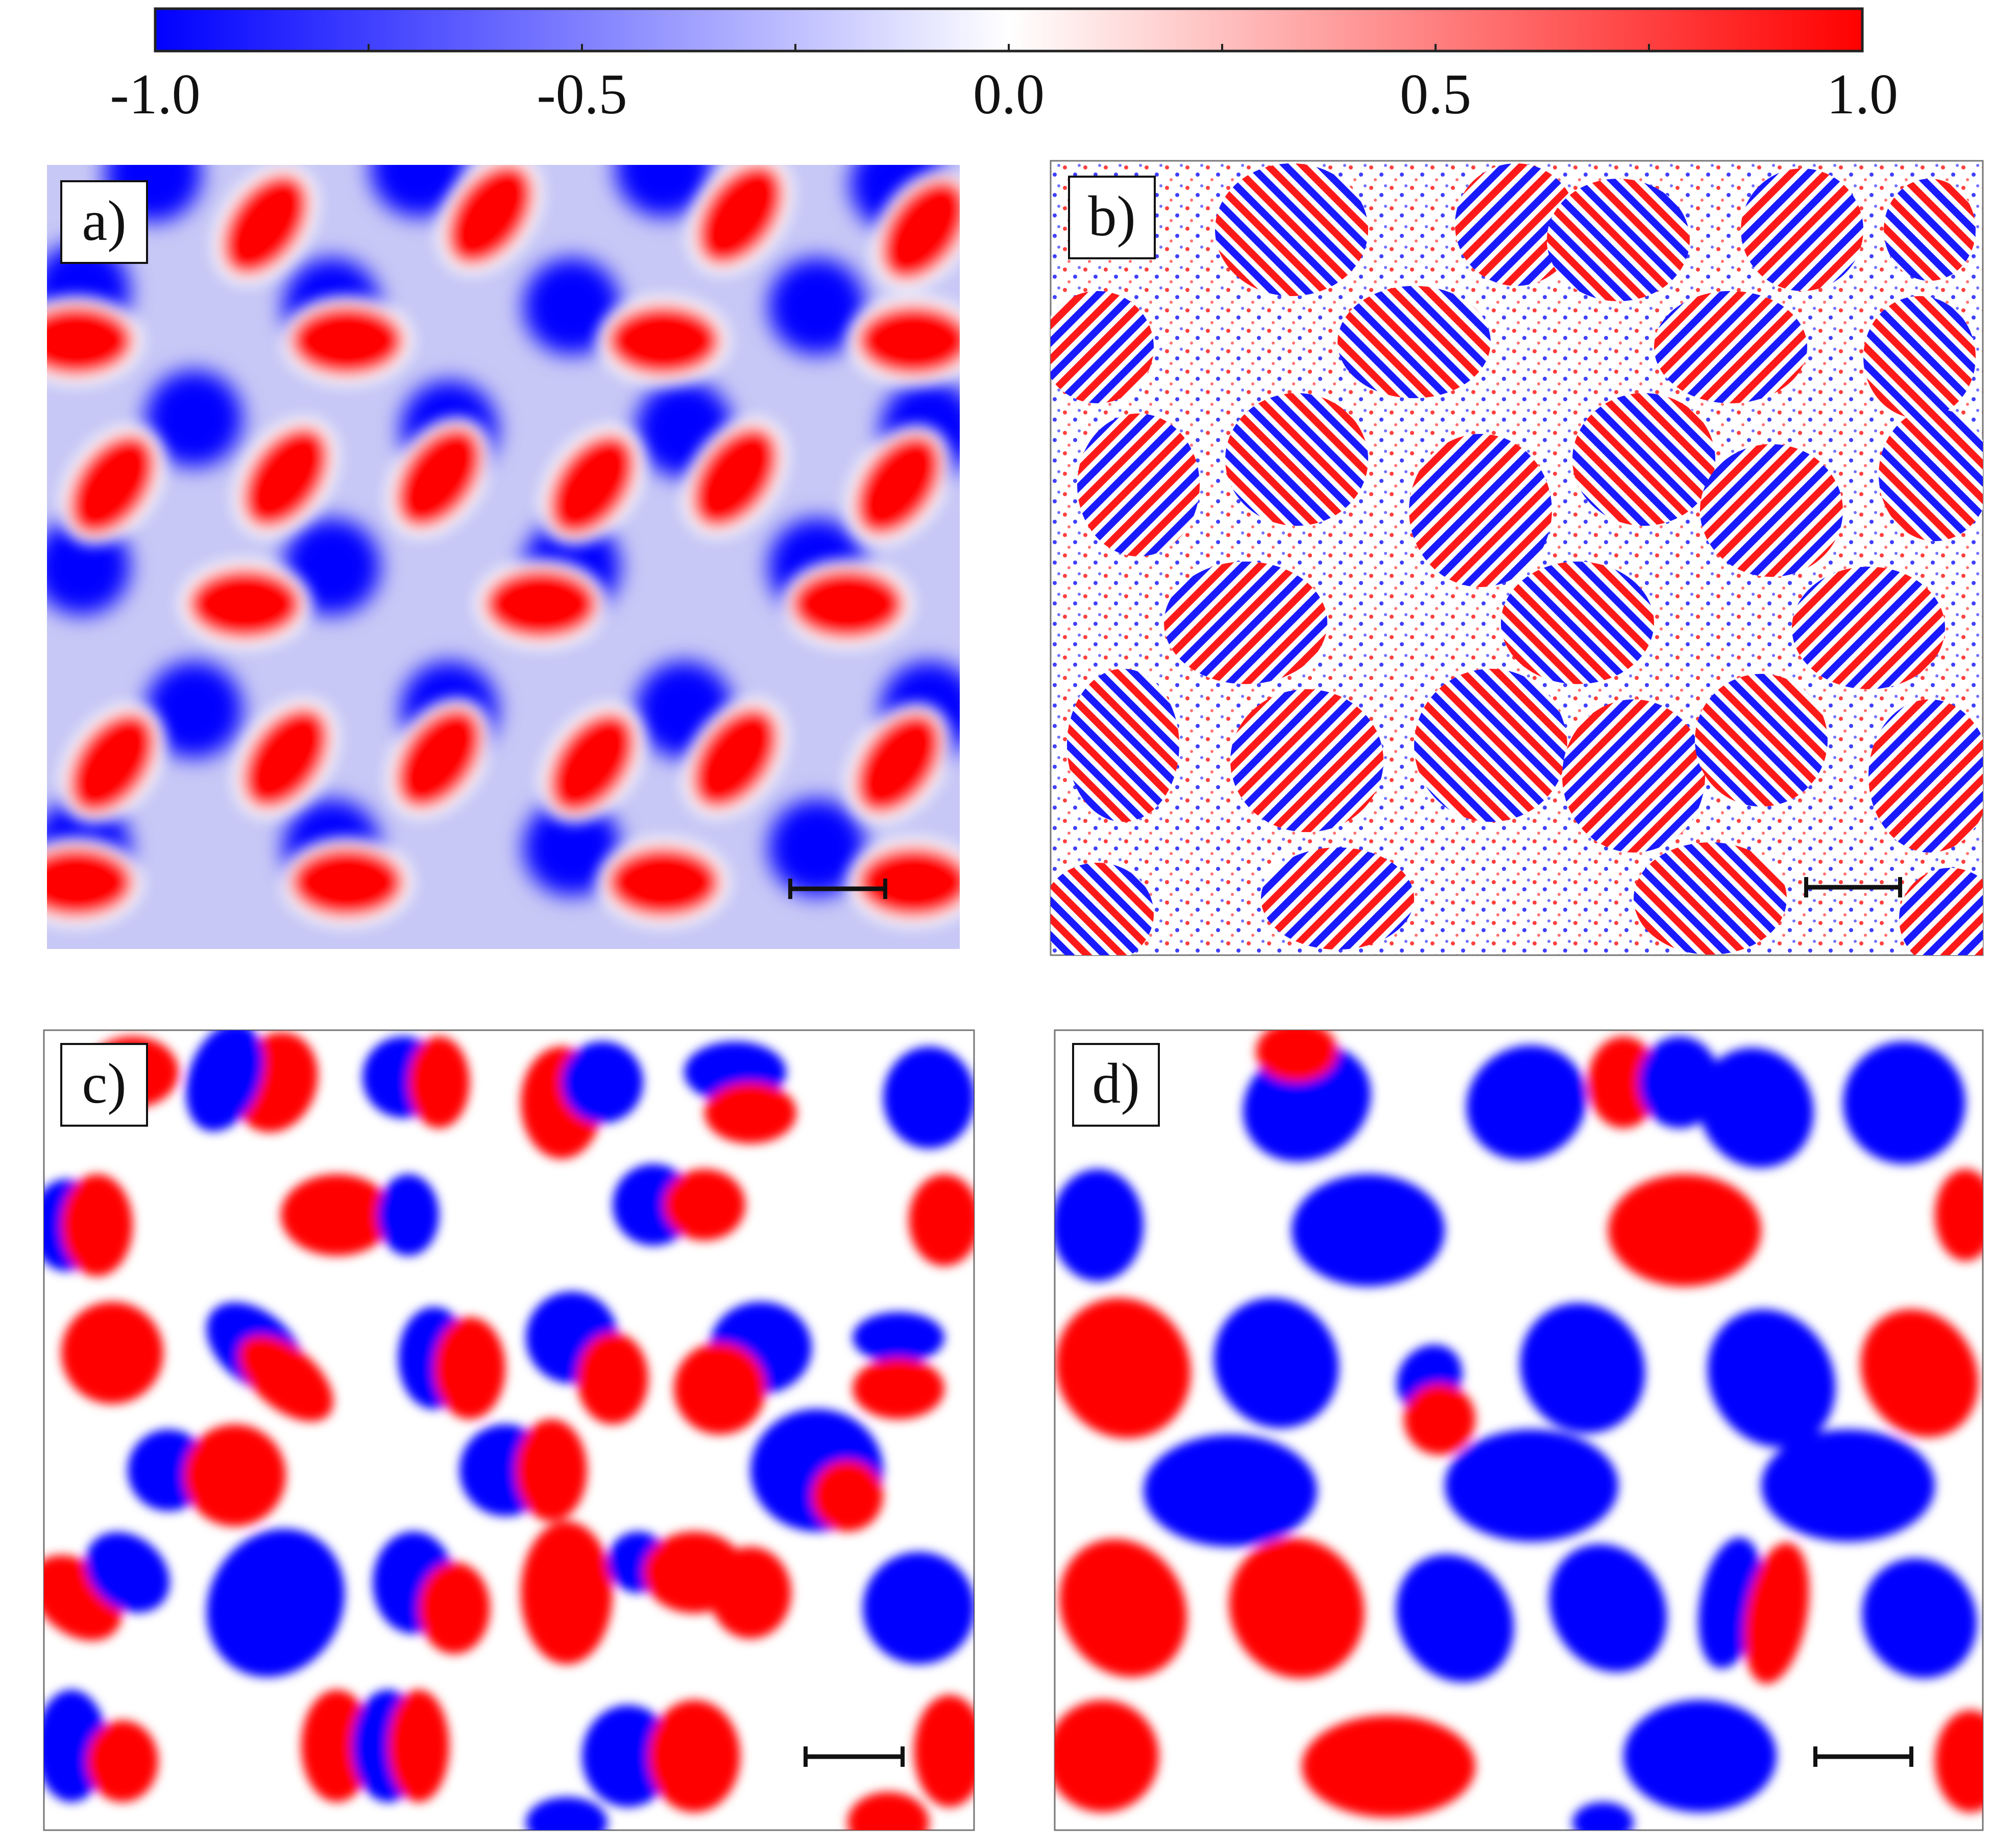 The height and width of the screenshot is (1847, 2016). I want to click on colorbar-tick-label: 0.5, so click(1435, 94).